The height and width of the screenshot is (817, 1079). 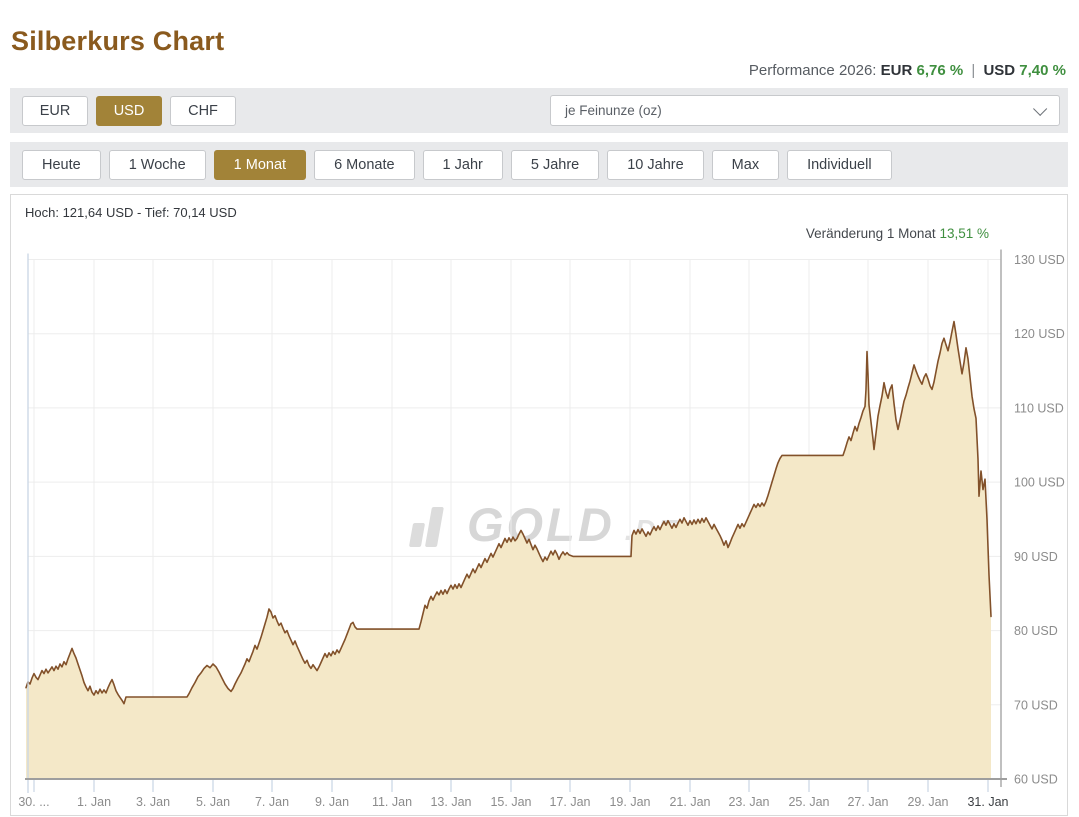 What do you see at coordinates (1039, 260) in the screenshot?
I see `y-tick-label: 130 USD` at bounding box center [1039, 260].